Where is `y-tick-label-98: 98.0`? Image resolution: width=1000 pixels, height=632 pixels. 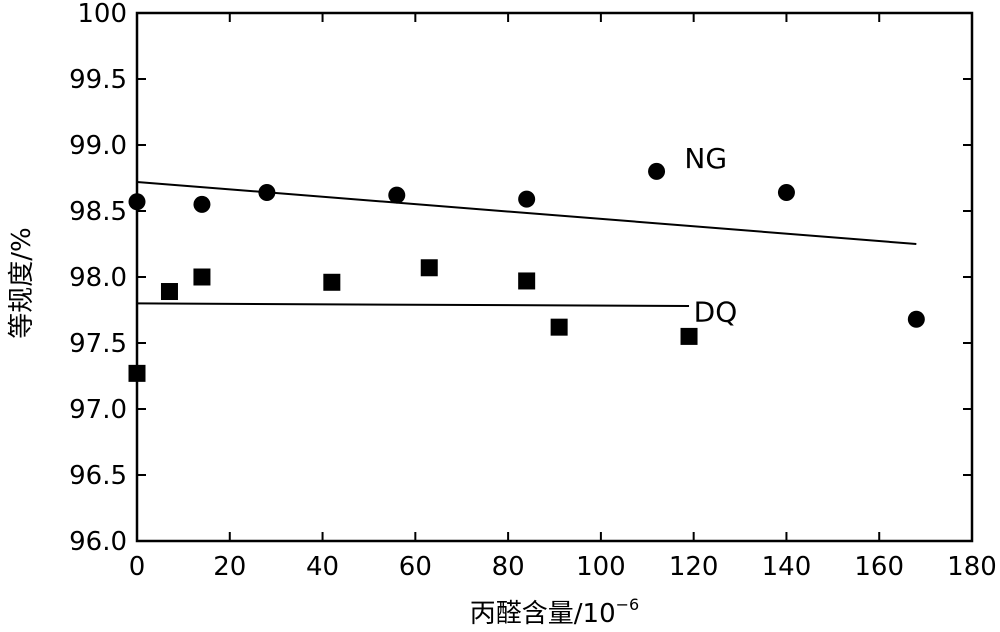 y-tick-label-98: 98.0 is located at coordinates (98, 278).